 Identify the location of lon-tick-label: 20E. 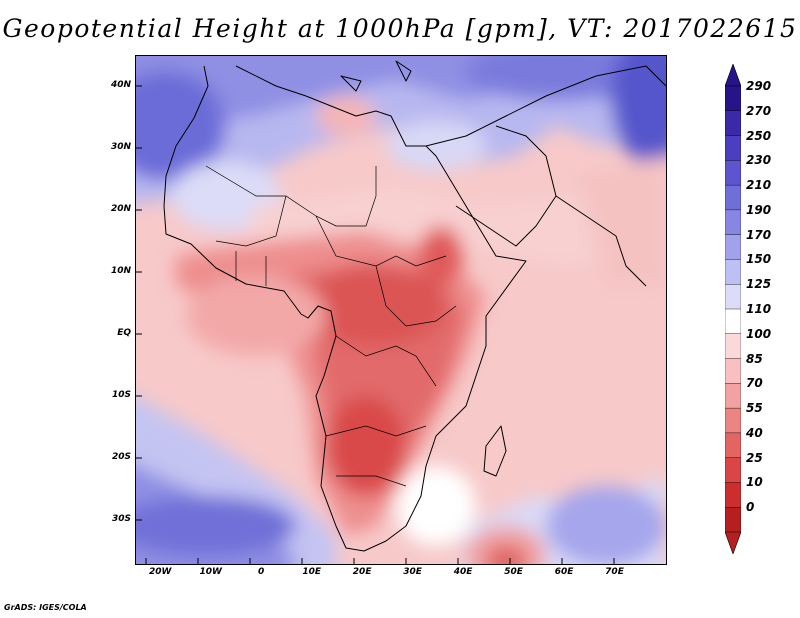
(362, 572).